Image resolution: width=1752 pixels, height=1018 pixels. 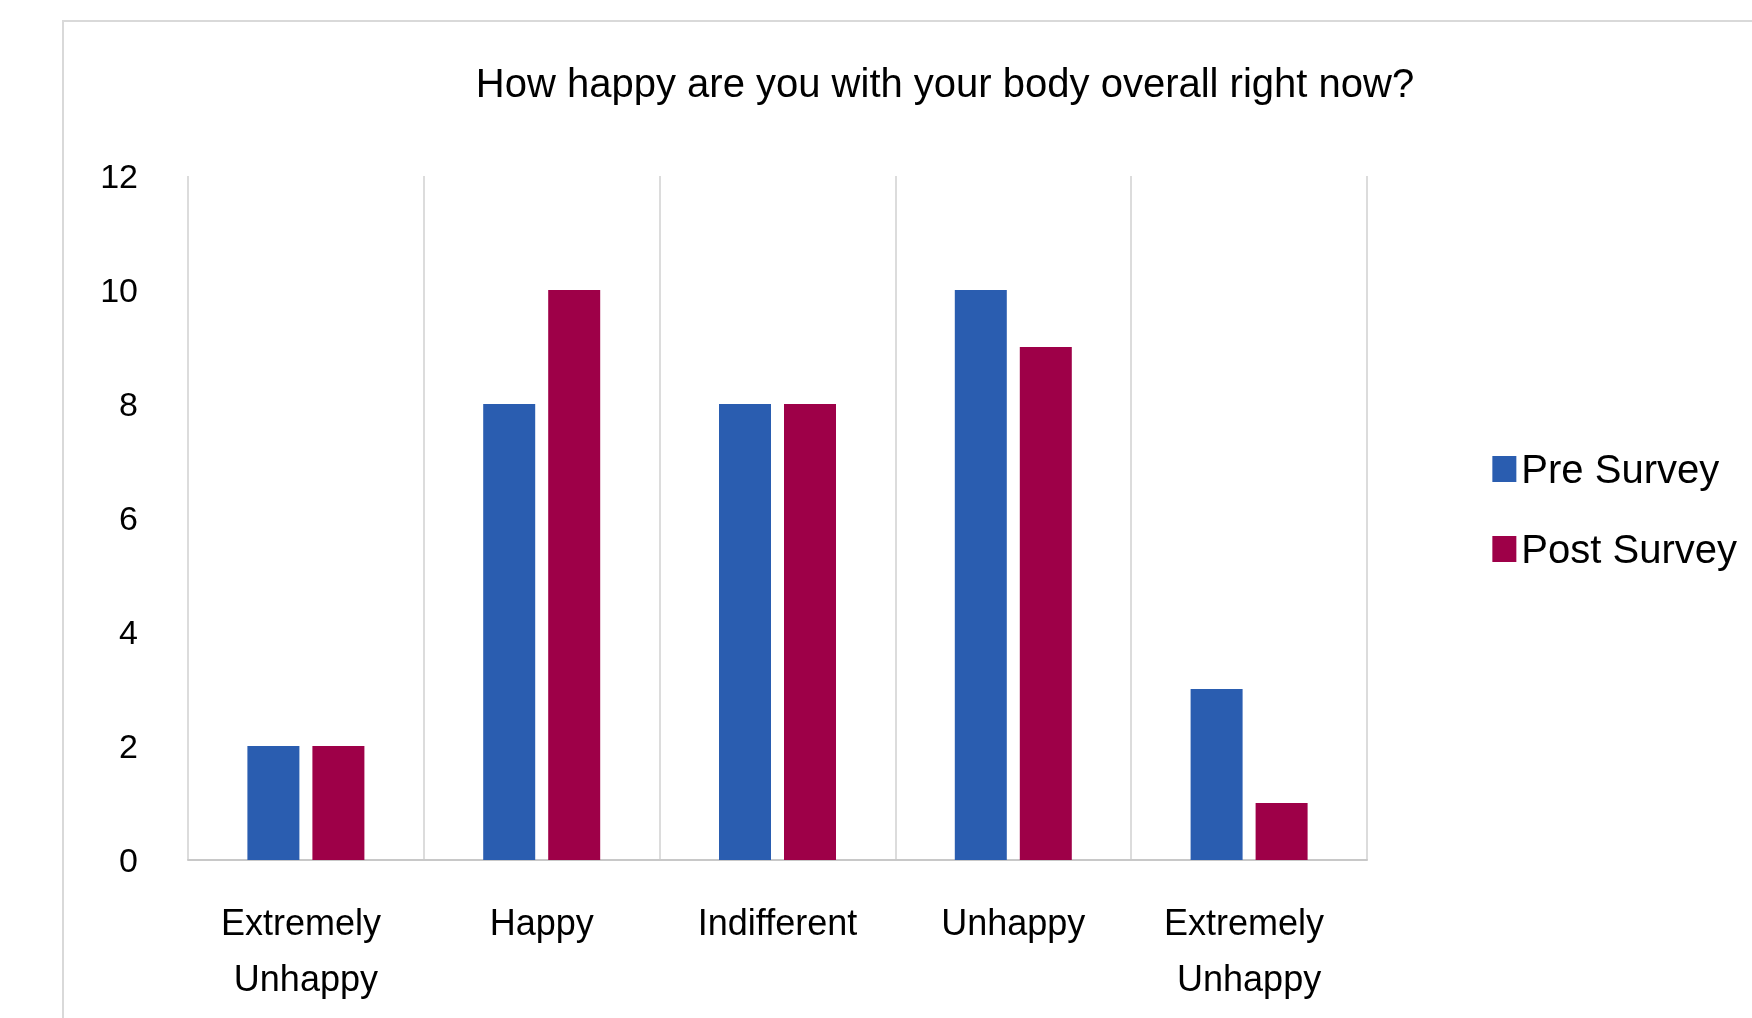 What do you see at coordinates (945, 83) in the screenshot?
I see `chart-title: How happy are you with your body overall right now?` at bounding box center [945, 83].